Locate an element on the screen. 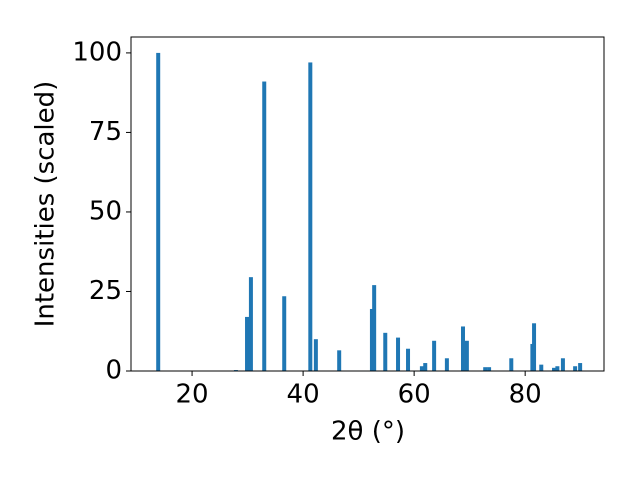 The width and height of the screenshot is (640, 480). x-tick-label: 20 is located at coordinates (192, 395).